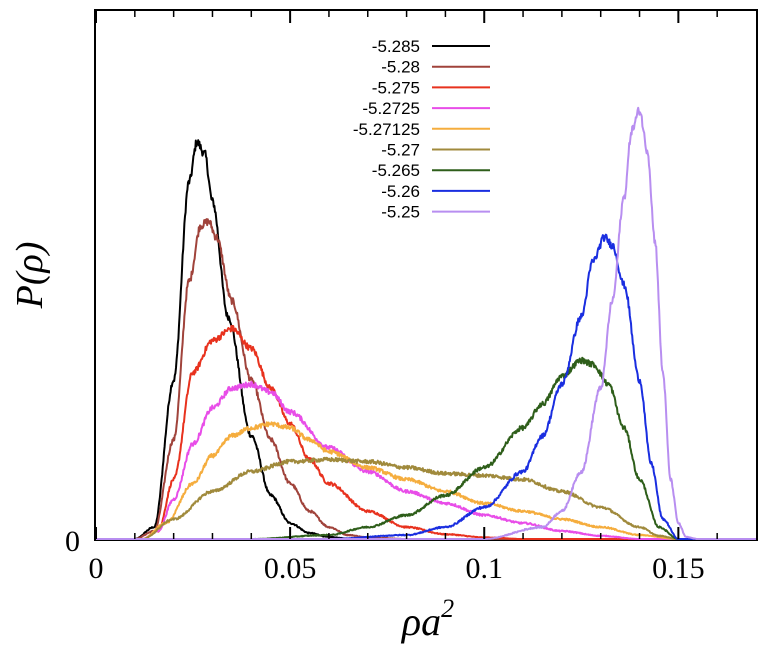 This screenshot has width=765, height=650. I want to click on legend-label: -5.27, so click(400, 150).